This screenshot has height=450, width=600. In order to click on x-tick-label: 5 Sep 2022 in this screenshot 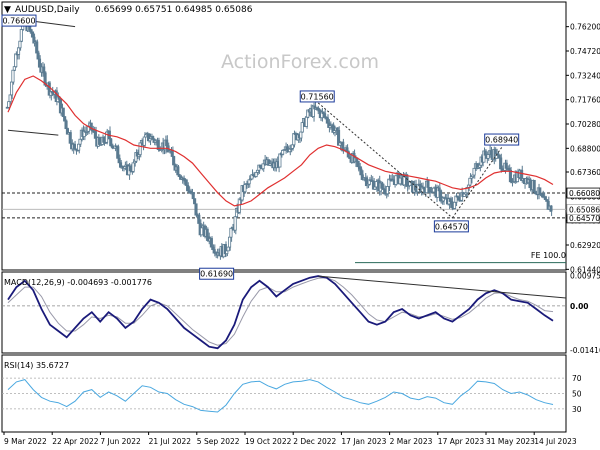, I will do `click(218, 441)`.